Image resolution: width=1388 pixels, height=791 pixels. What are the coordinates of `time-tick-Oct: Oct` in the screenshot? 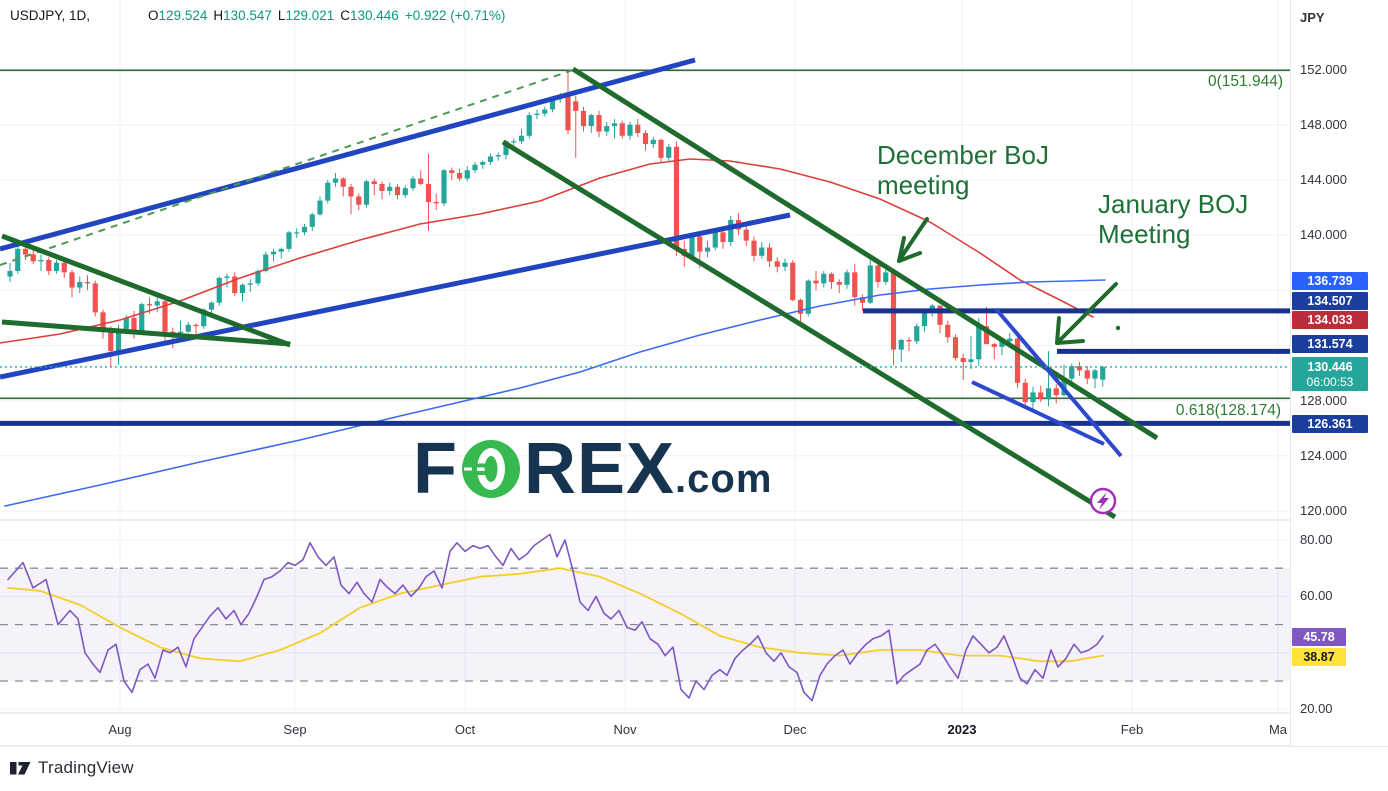 It's located at (465, 729).